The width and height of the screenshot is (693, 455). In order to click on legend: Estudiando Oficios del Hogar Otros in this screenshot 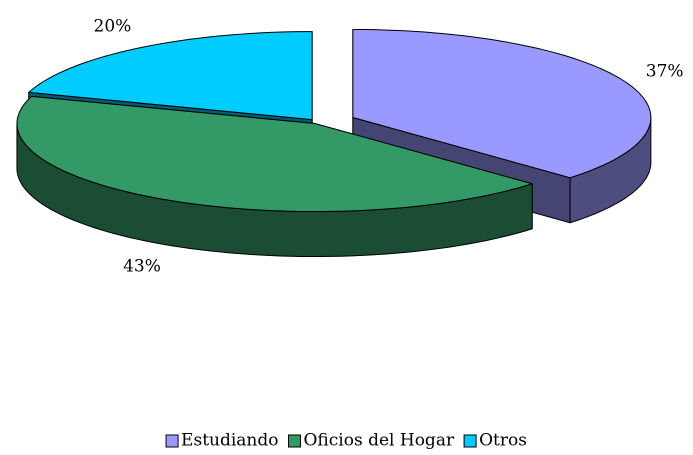, I will do `click(346, 441)`.